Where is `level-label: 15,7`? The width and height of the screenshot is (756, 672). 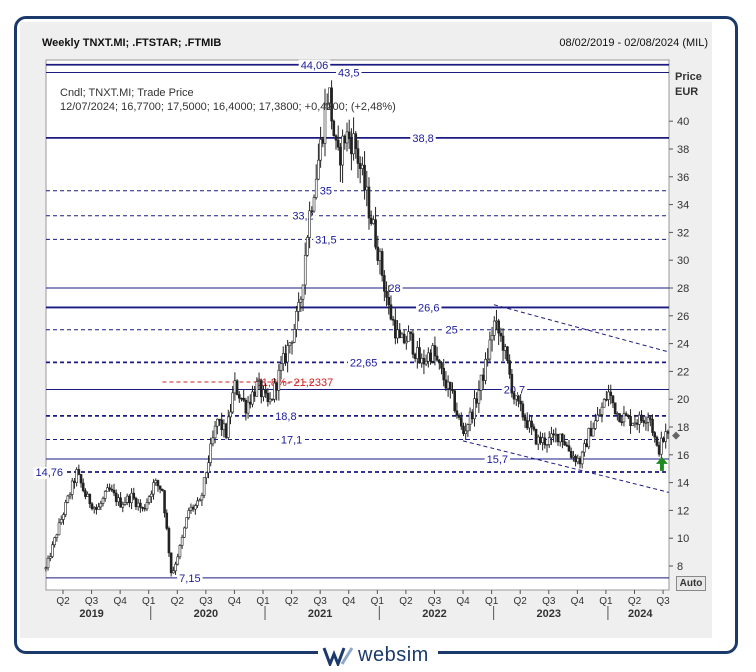
level-label: 15,7 is located at coordinates (497, 460).